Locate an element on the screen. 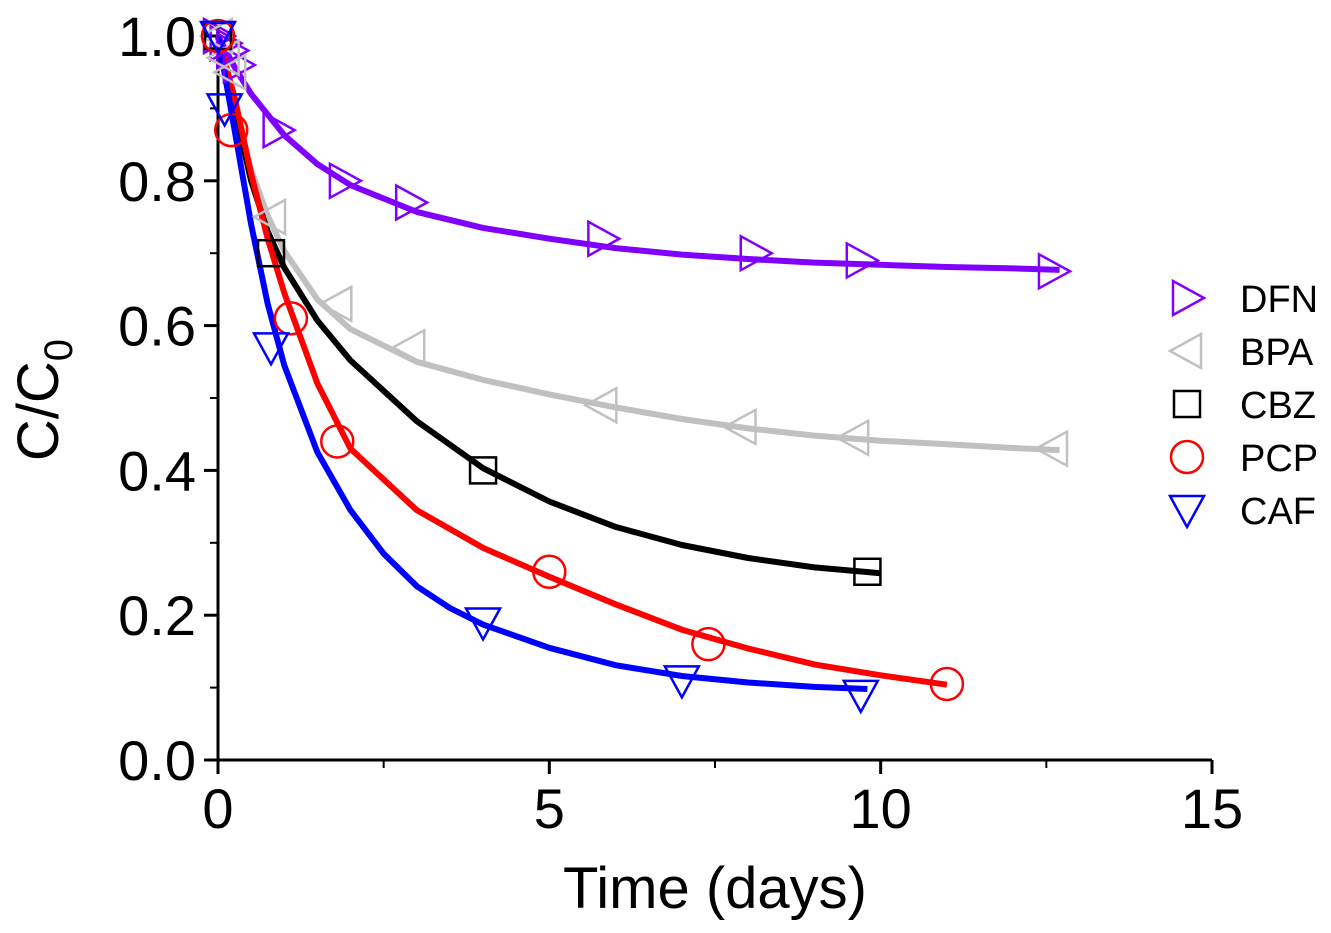  y-axis-title: C/C0 is located at coordinates (43, 400).